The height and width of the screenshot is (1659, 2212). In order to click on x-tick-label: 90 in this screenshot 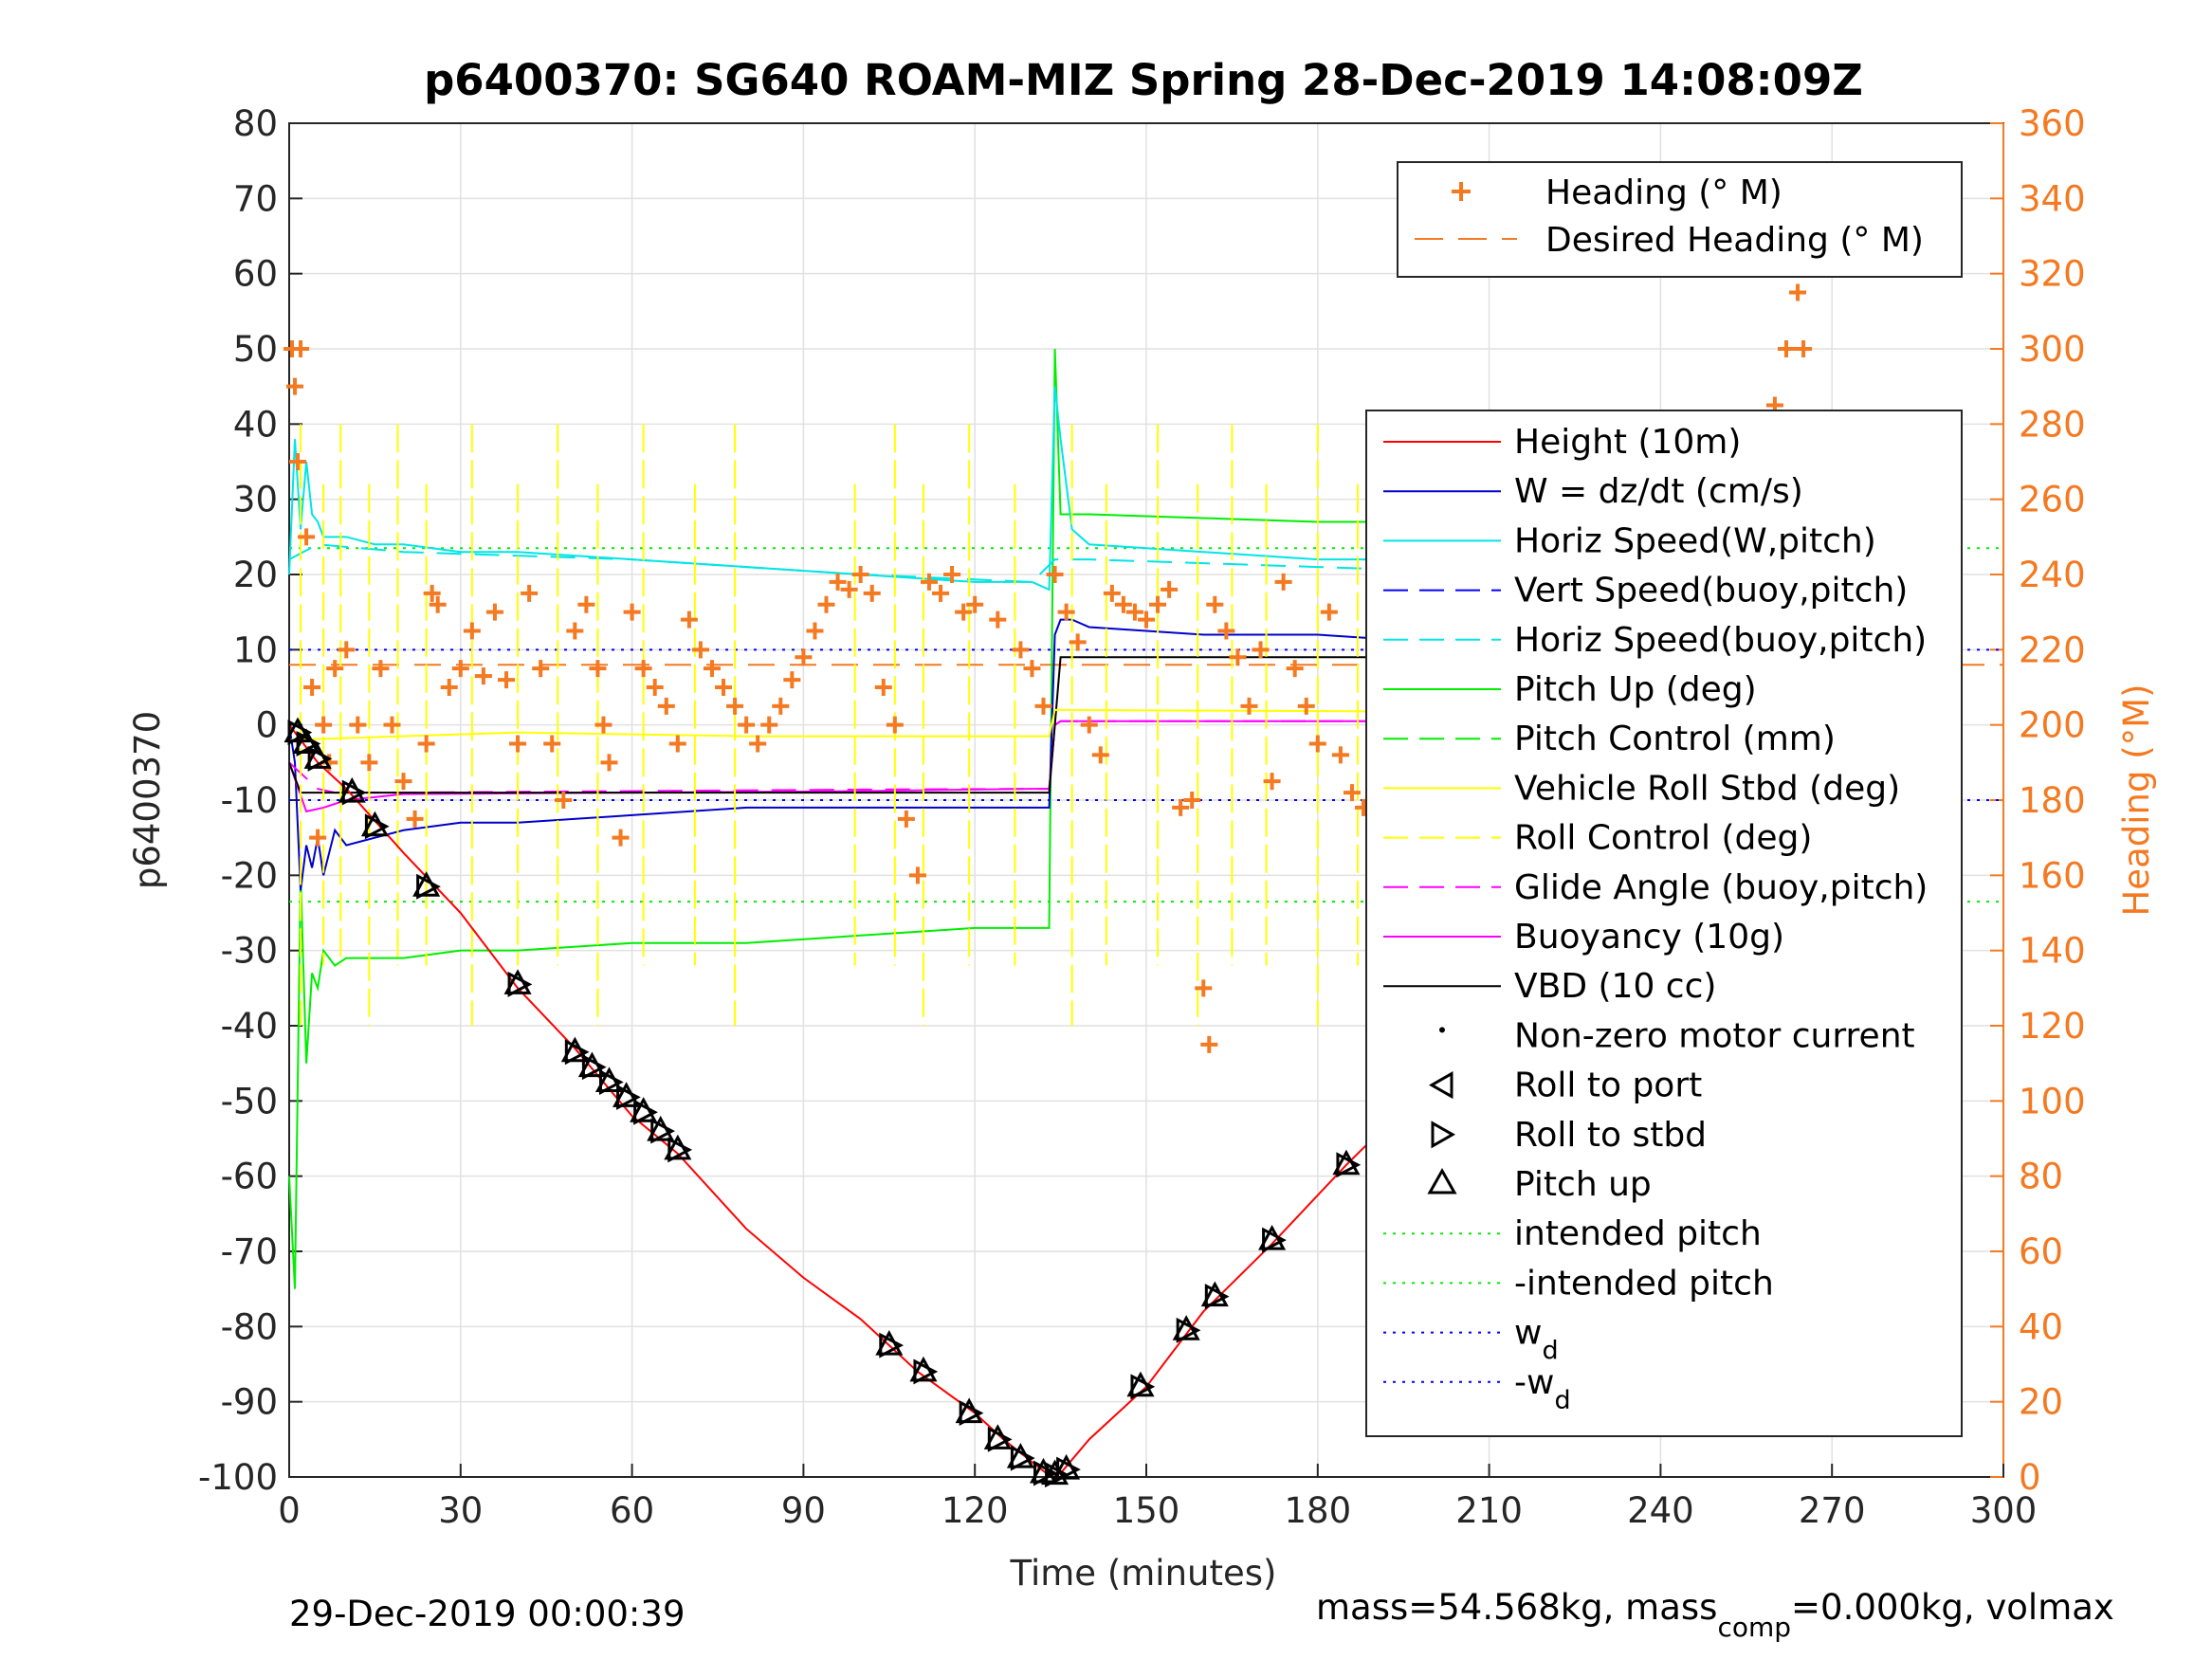, I will do `click(803, 1510)`.